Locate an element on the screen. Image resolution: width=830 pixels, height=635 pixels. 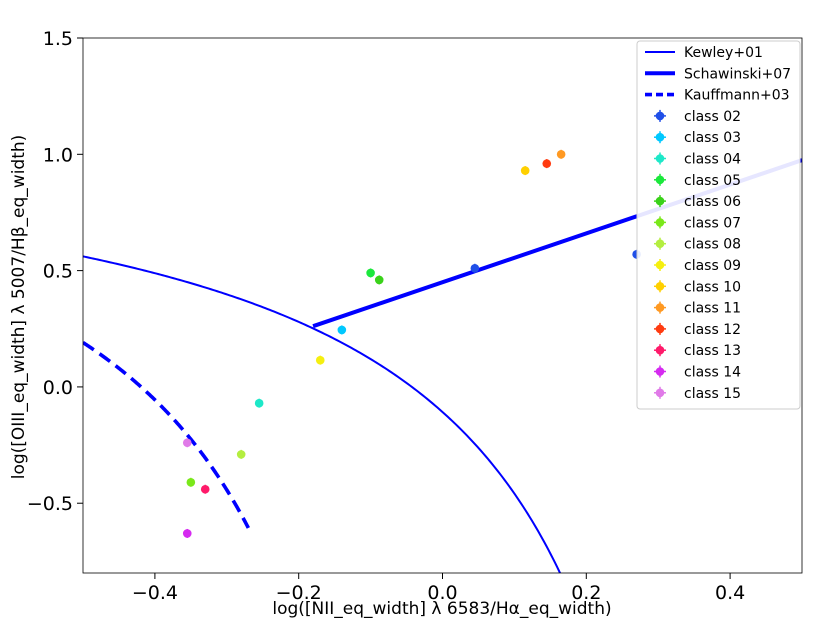
legend-label: class 15 is located at coordinates (712, 394).